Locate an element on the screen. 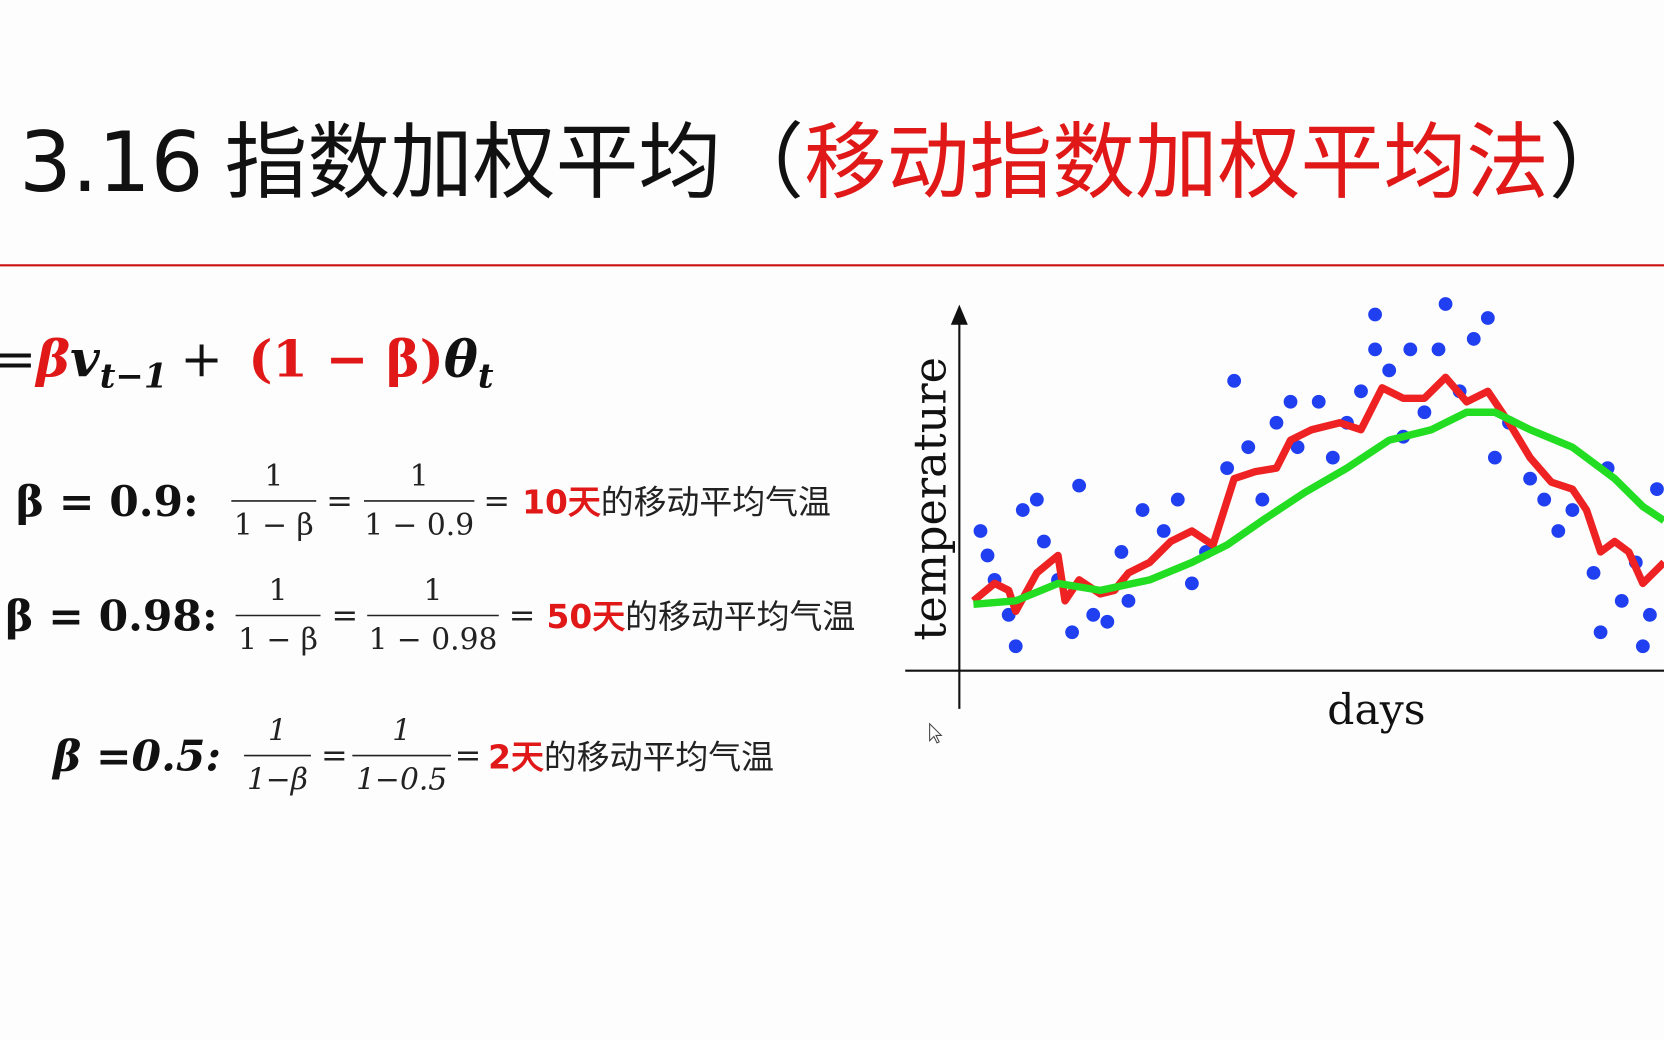 This screenshot has width=1664, height=1040. beta-label: β = 0.98: is located at coordinates (111, 616).